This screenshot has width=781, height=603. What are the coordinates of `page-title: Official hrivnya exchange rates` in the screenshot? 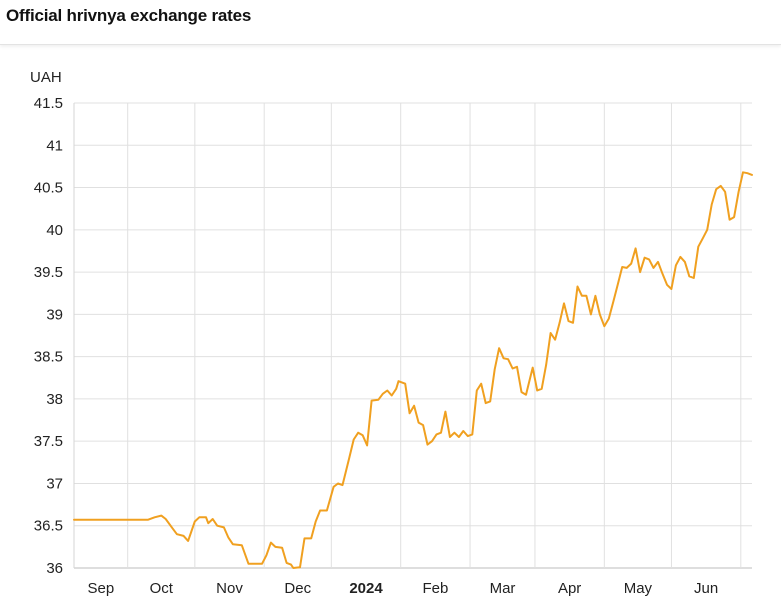 It's located at (129, 15).